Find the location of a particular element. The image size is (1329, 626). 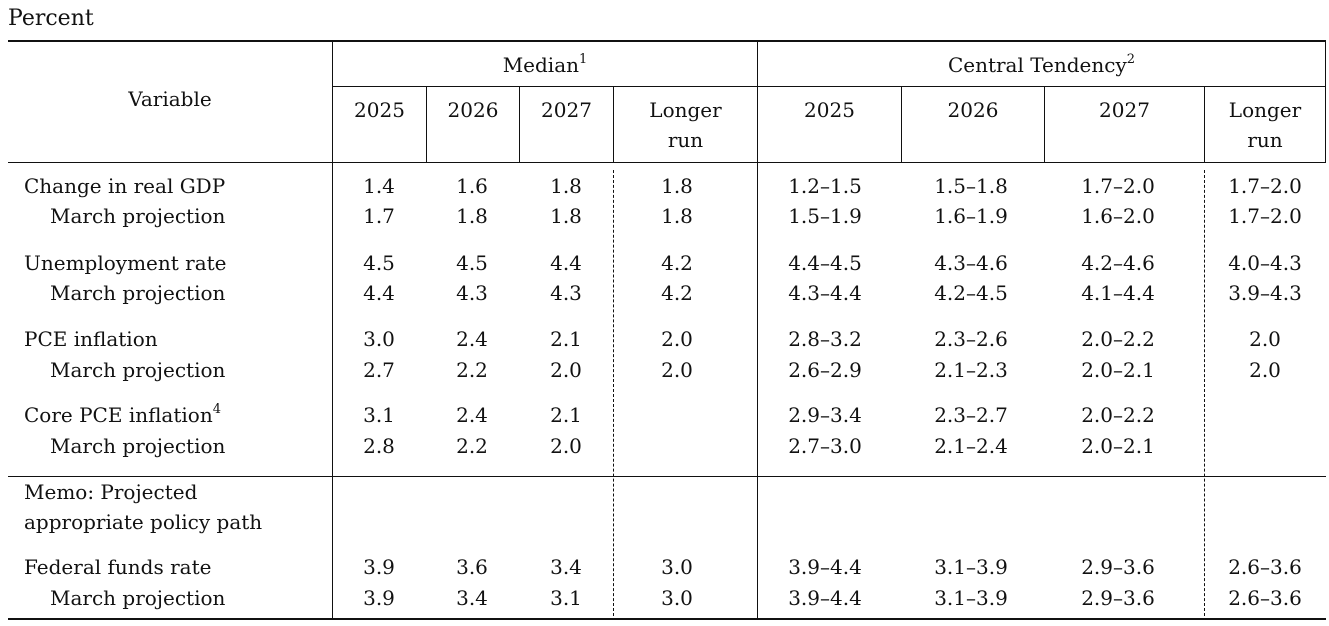

header-median-2026: 2026 is located at coordinates (473, 110).